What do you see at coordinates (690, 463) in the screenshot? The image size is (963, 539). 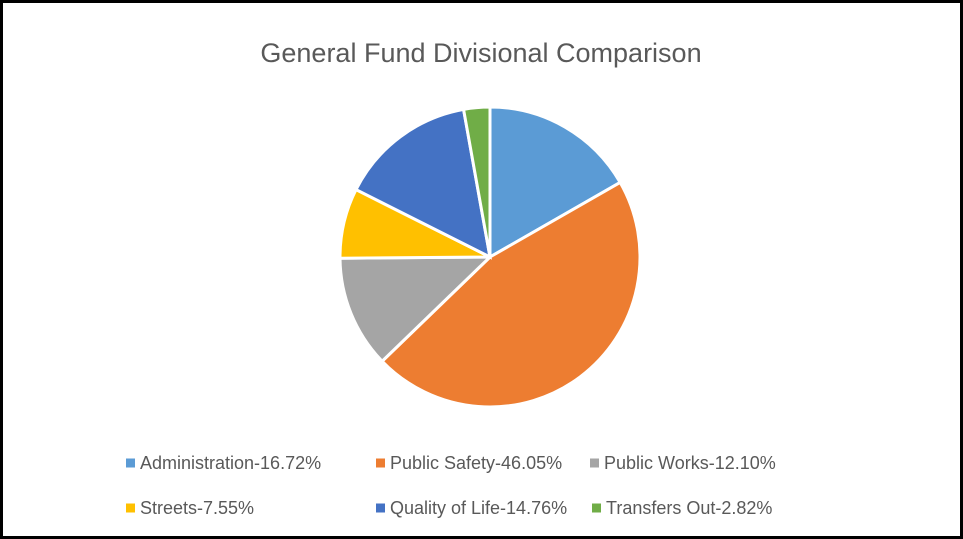 I see `legend-text: Public Works-12.10%` at bounding box center [690, 463].